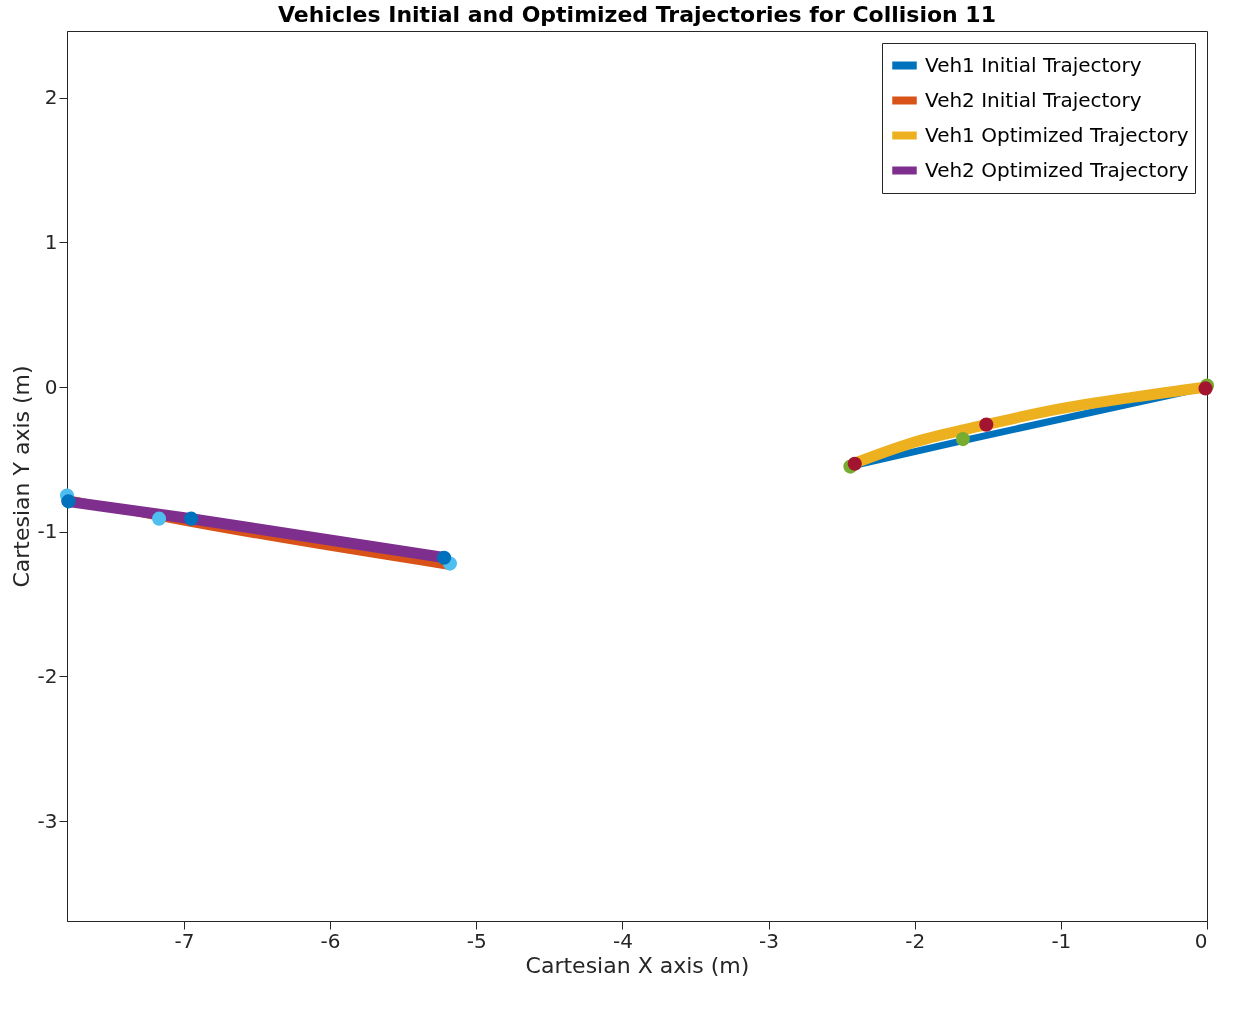  Describe the element at coordinates (1061, 940) in the screenshot. I see `x-tick-label: -1` at that location.